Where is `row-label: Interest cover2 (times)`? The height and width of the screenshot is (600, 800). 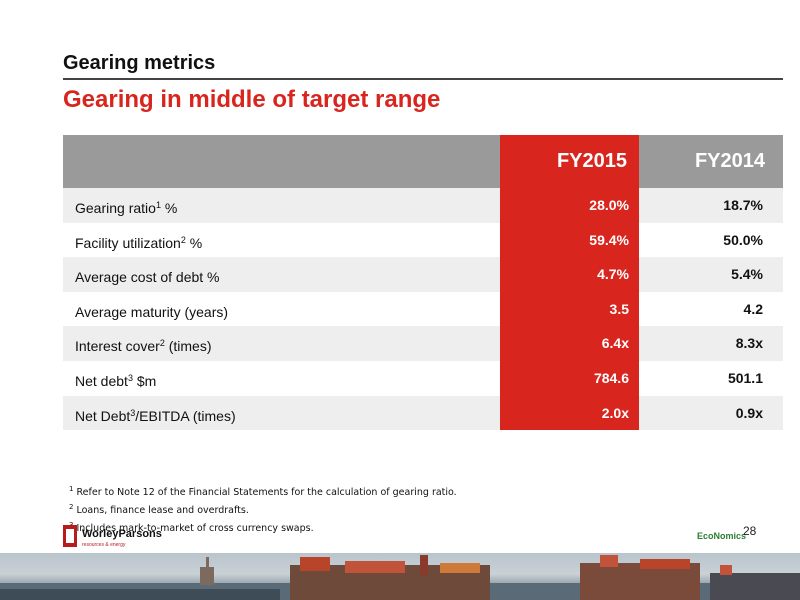 row-label: Interest cover2 (times) is located at coordinates (143, 346).